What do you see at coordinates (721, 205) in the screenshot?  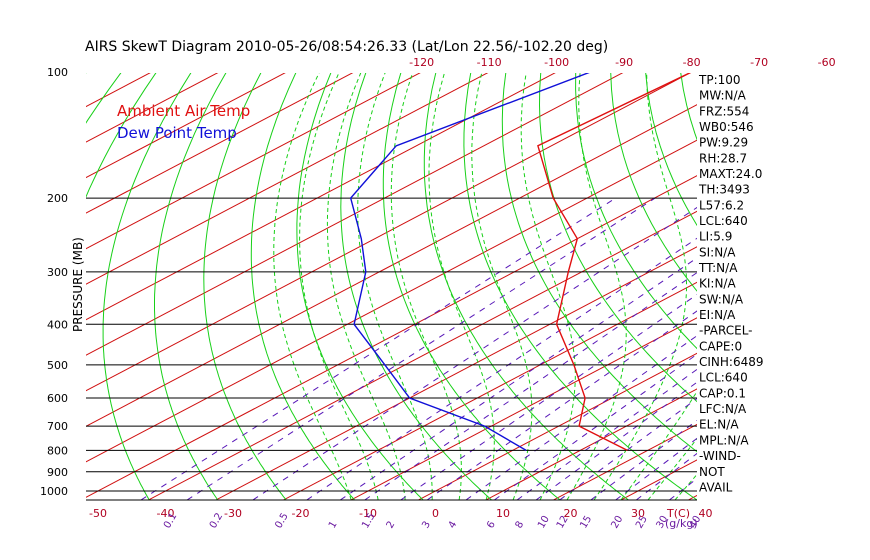 I see `index-label: L57:6.2` at bounding box center [721, 205].